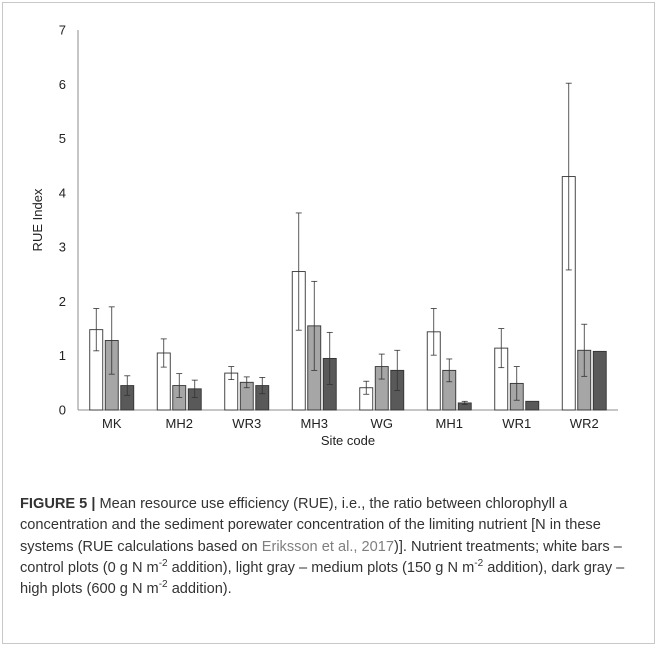 The height and width of the screenshot is (648, 659). I want to click on y-tick-label: 5, so click(62, 138).